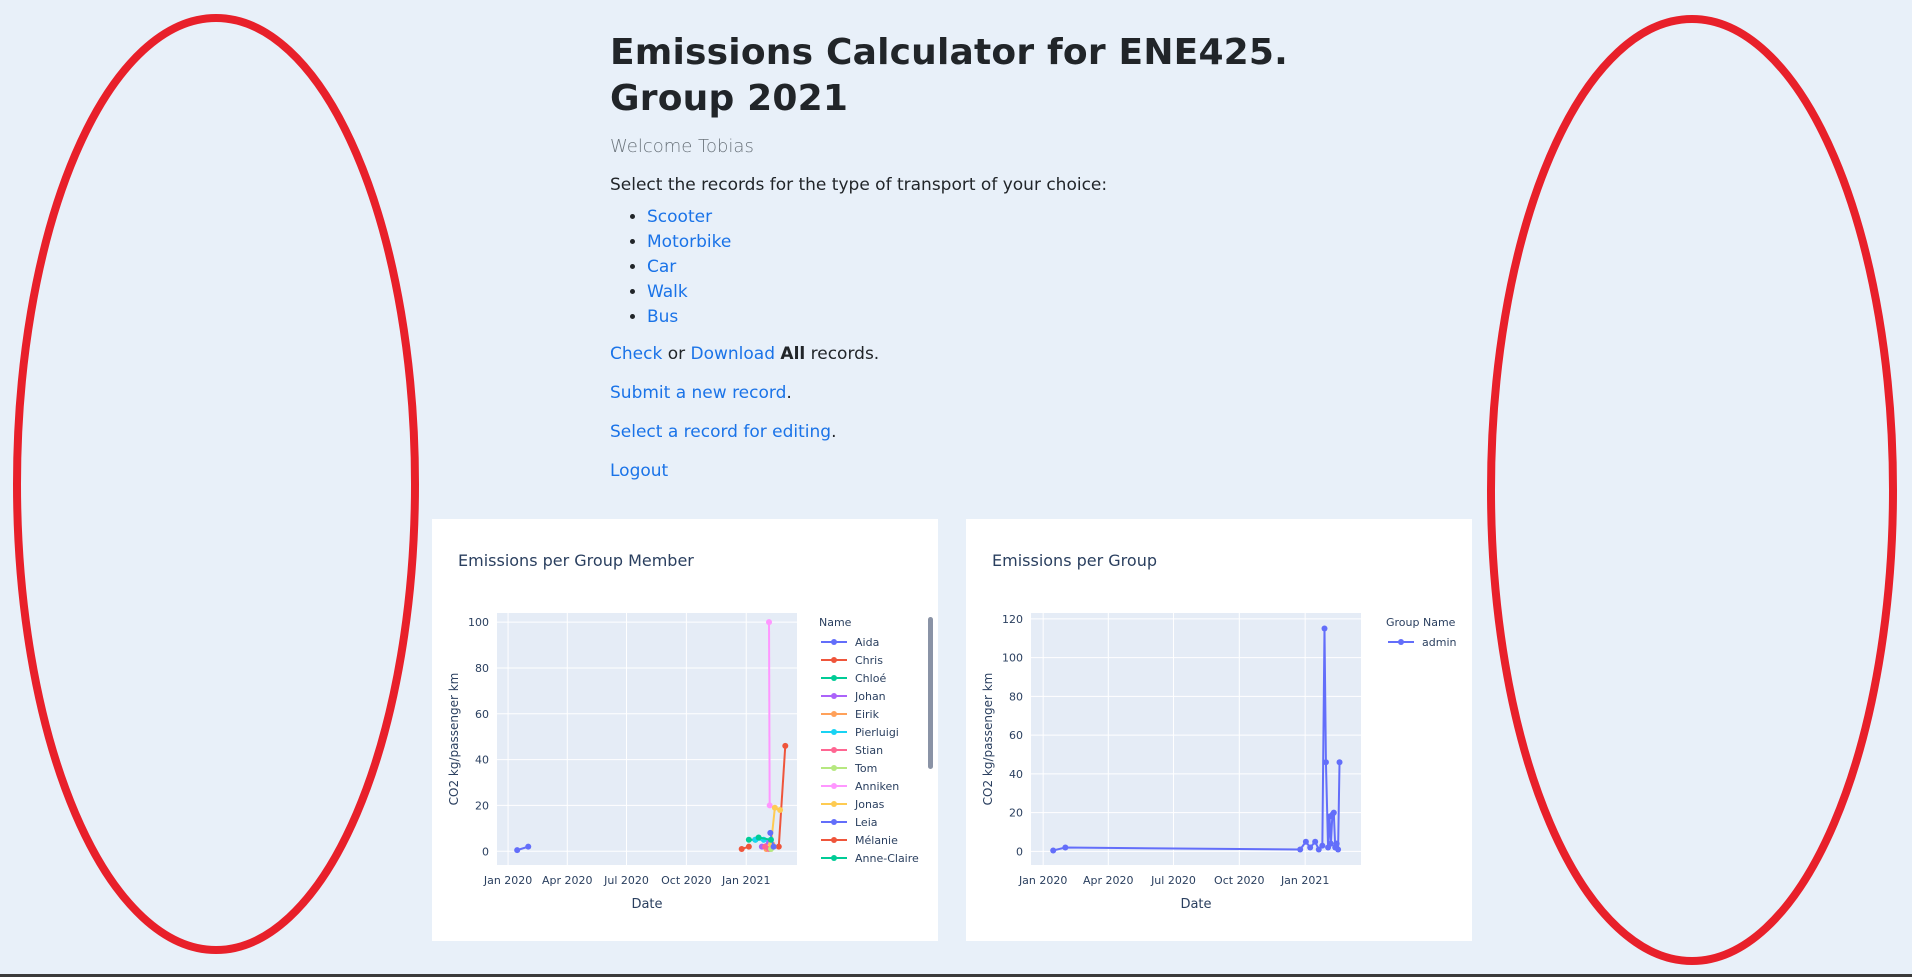 The width and height of the screenshot is (1912, 977). Describe the element at coordinates (1016, 696) in the screenshot. I see `y-tick-label: 80` at that location.